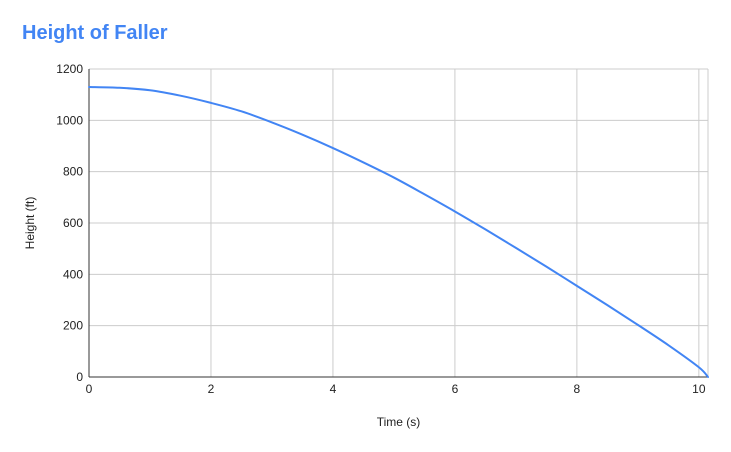 This screenshot has height=452, width=731. What do you see at coordinates (95, 33) in the screenshot?
I see `chart-title: Height of Faller` at bounding box center [95, 33].